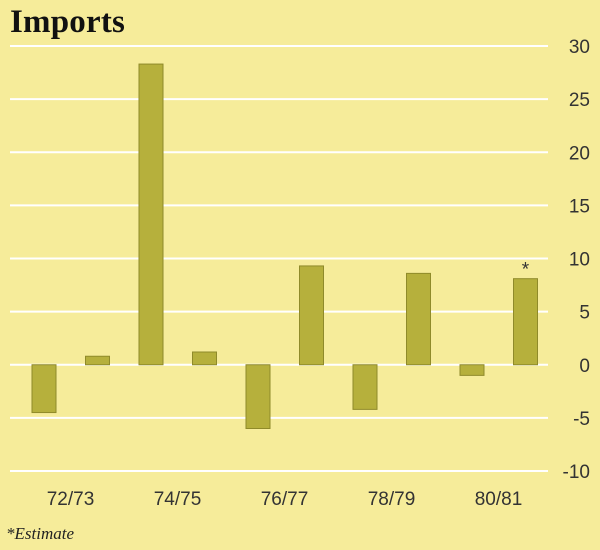 This screenshot has width=600, height=550. Describe the element at coordinates (285, 499) in the screenshot. I see `x-tick-label: 76/77` at that location.